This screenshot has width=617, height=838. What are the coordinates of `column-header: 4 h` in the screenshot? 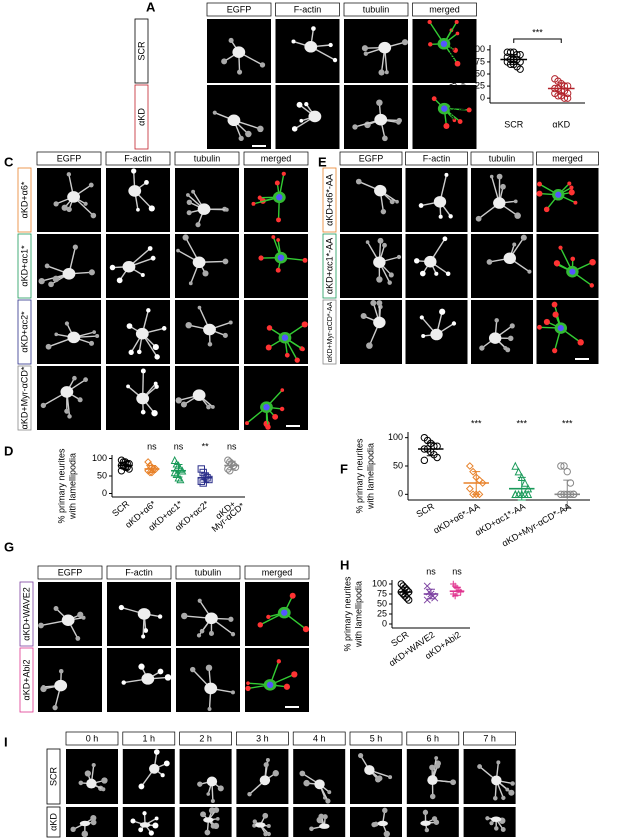 It's located at (319, 738).